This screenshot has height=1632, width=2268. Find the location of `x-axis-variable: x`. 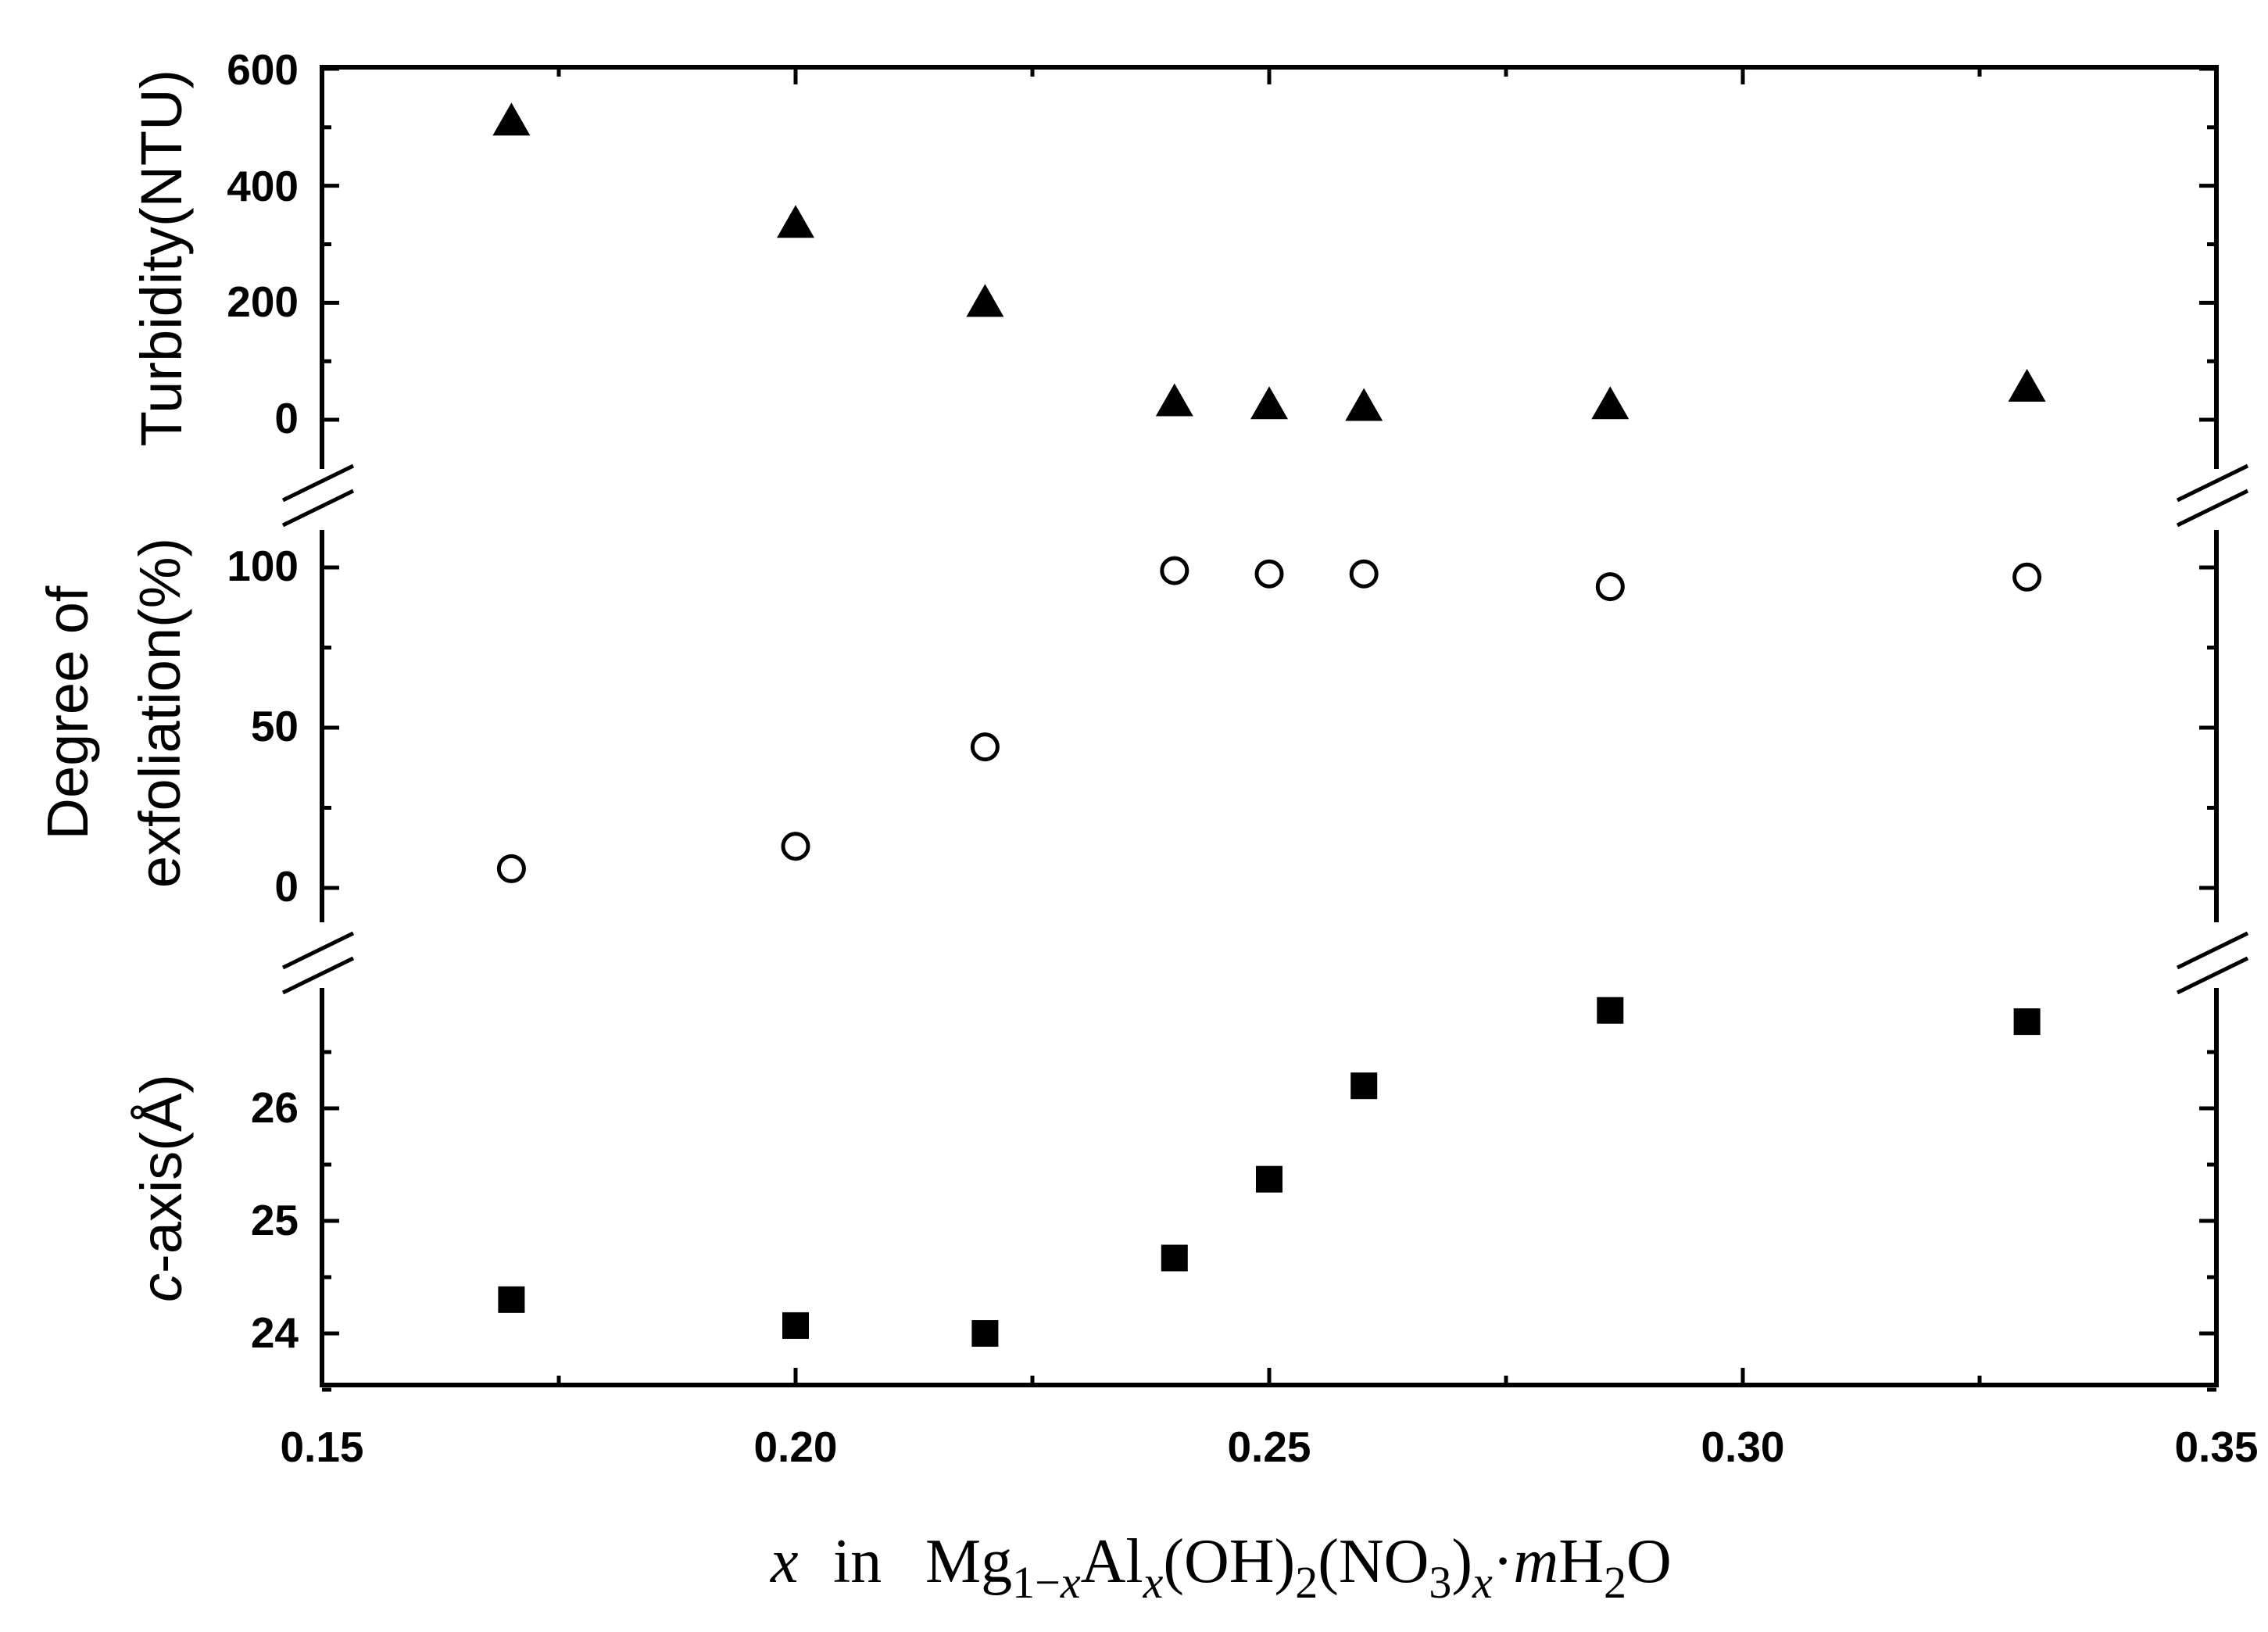

x-axis-variable: x is located at coordinates (785, 1561).